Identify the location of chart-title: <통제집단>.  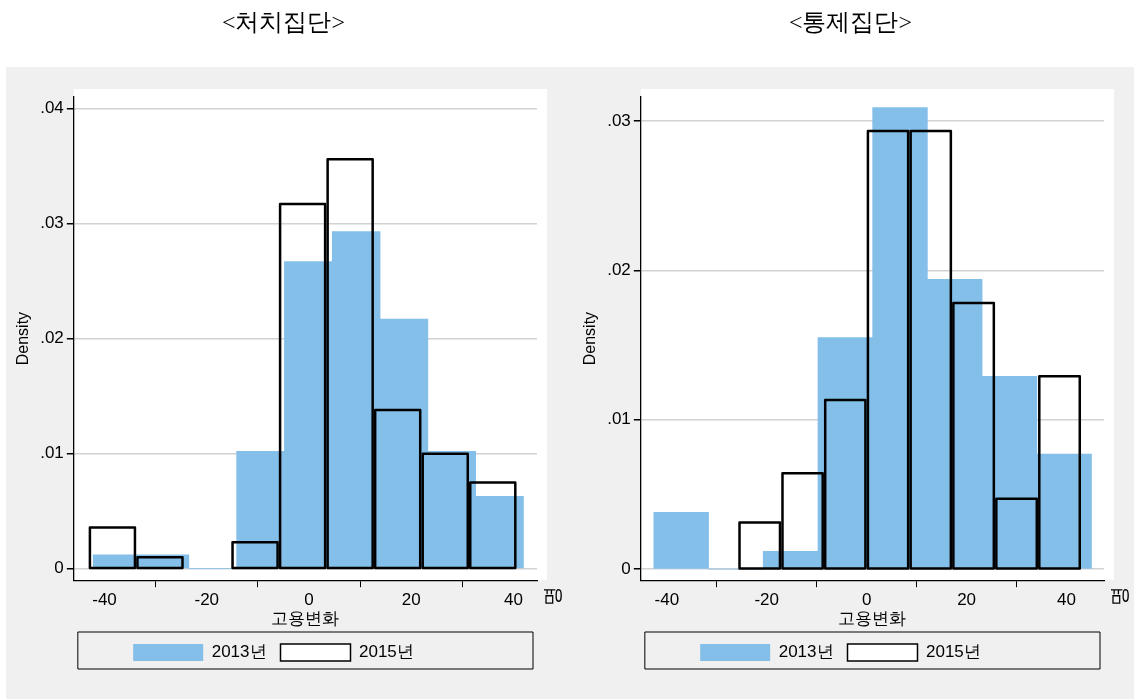
(850, 22).